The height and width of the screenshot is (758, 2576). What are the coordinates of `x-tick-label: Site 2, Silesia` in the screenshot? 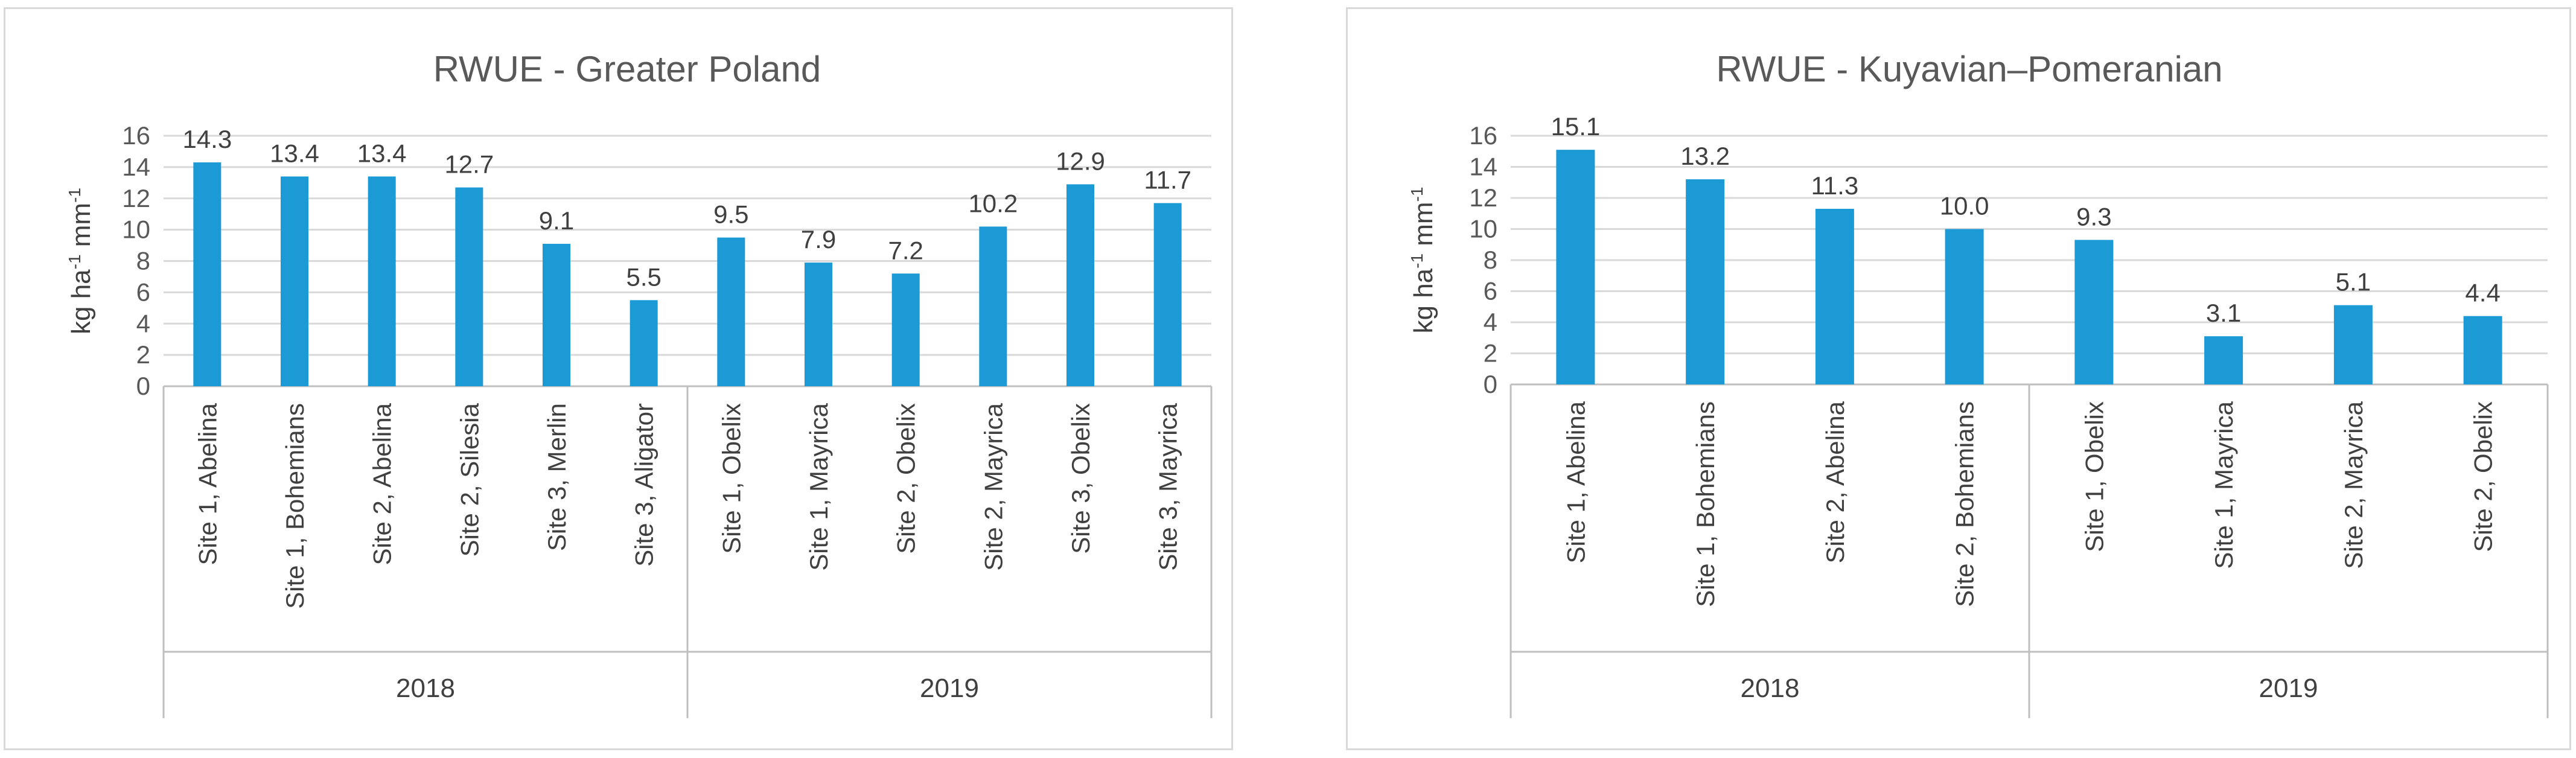 It's located at (469, 479).